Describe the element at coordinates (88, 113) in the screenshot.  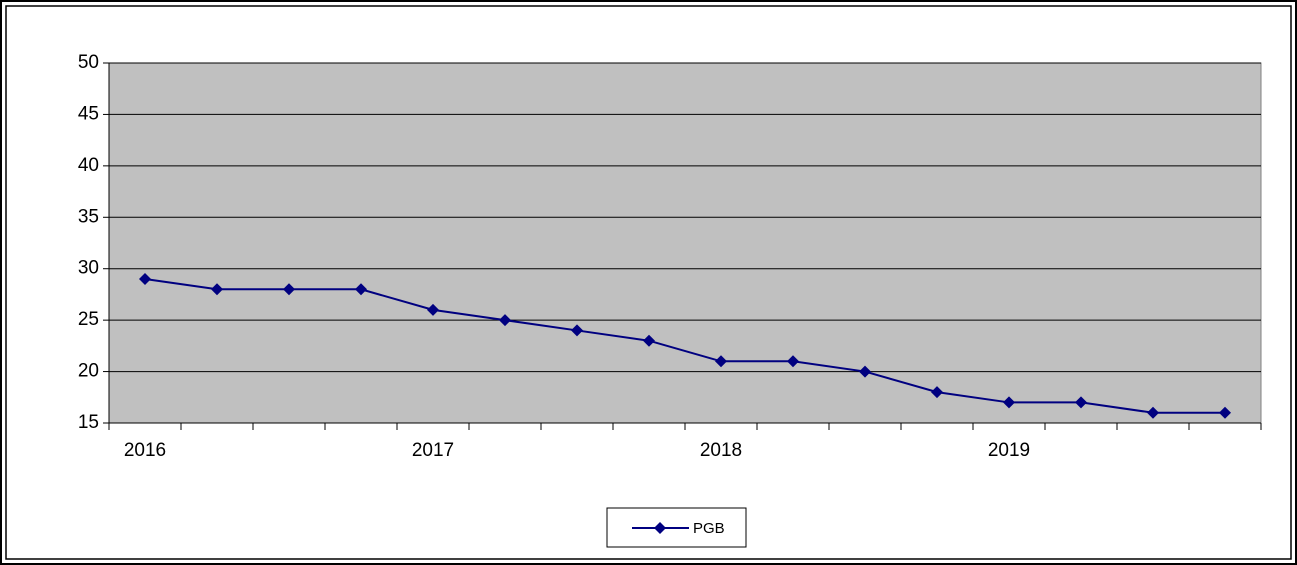
I see `y-tick-label: 45` at that location.